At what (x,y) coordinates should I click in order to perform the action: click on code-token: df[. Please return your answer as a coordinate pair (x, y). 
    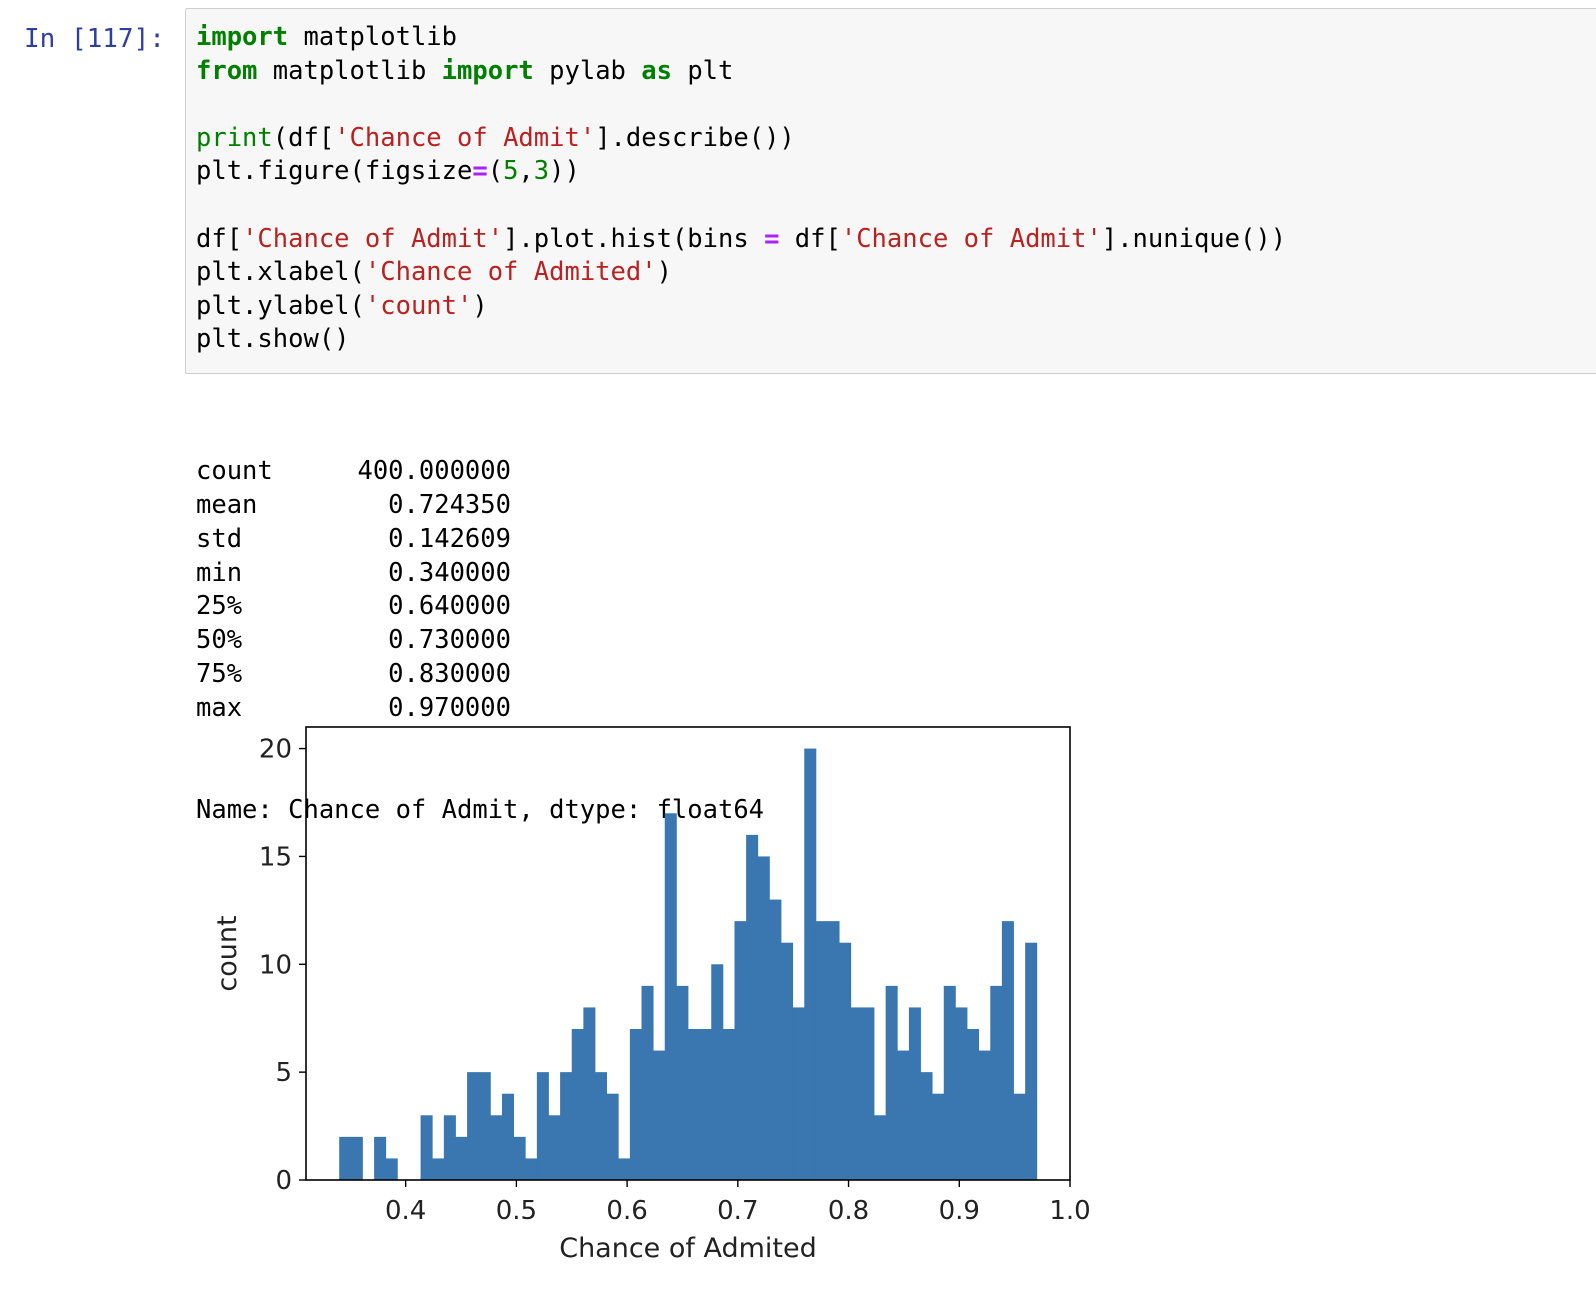
    Looking at the image, I should click on (219, 238).